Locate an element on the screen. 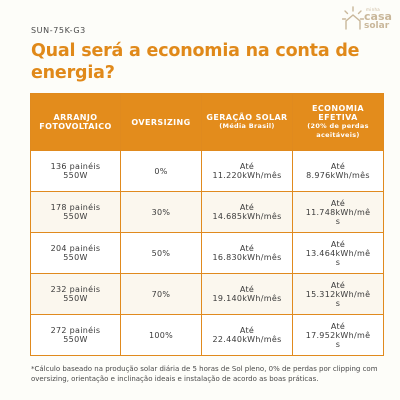 This screenshot has height=400, width=400. cell-geracao: Até 16.830kWh/mês is located at coordinates (247, 253).